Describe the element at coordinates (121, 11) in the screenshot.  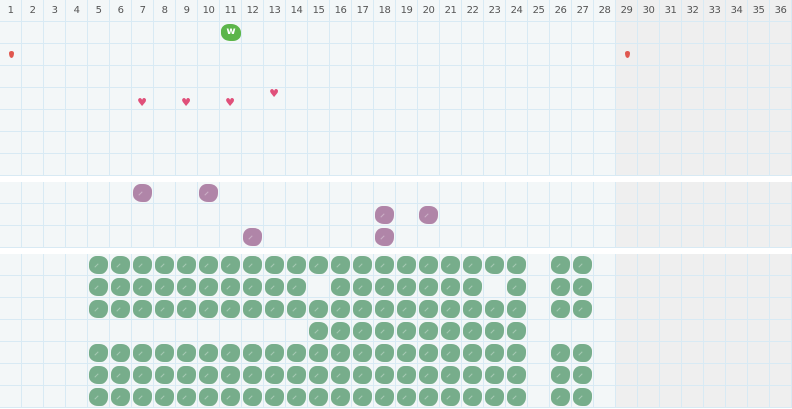
I see `column-header: 6` at that location.